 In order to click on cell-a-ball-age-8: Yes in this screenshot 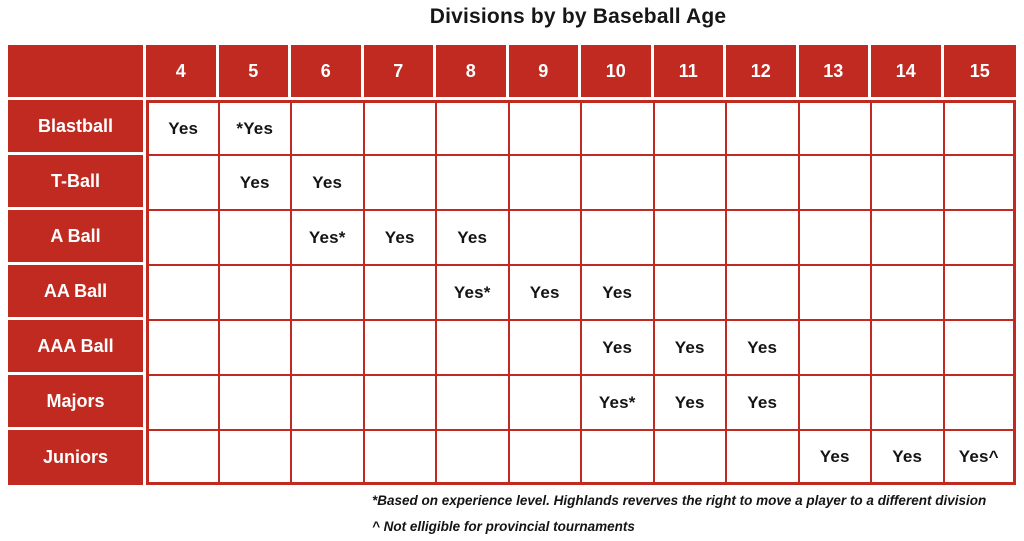, I will do `click(472, 237)`.